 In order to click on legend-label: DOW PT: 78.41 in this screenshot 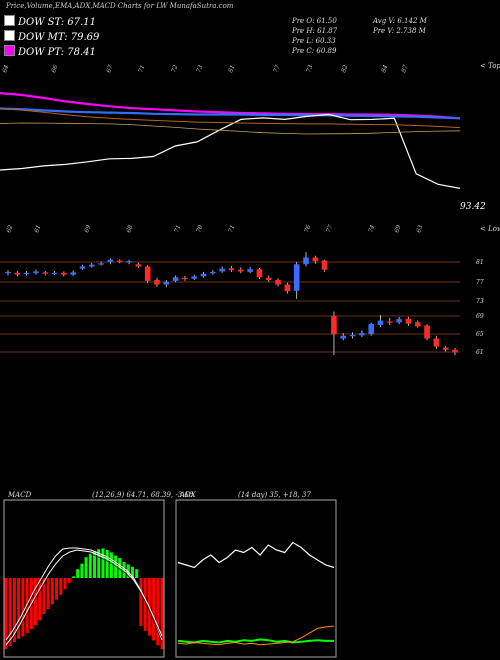, I will do `click(57, 52)`.